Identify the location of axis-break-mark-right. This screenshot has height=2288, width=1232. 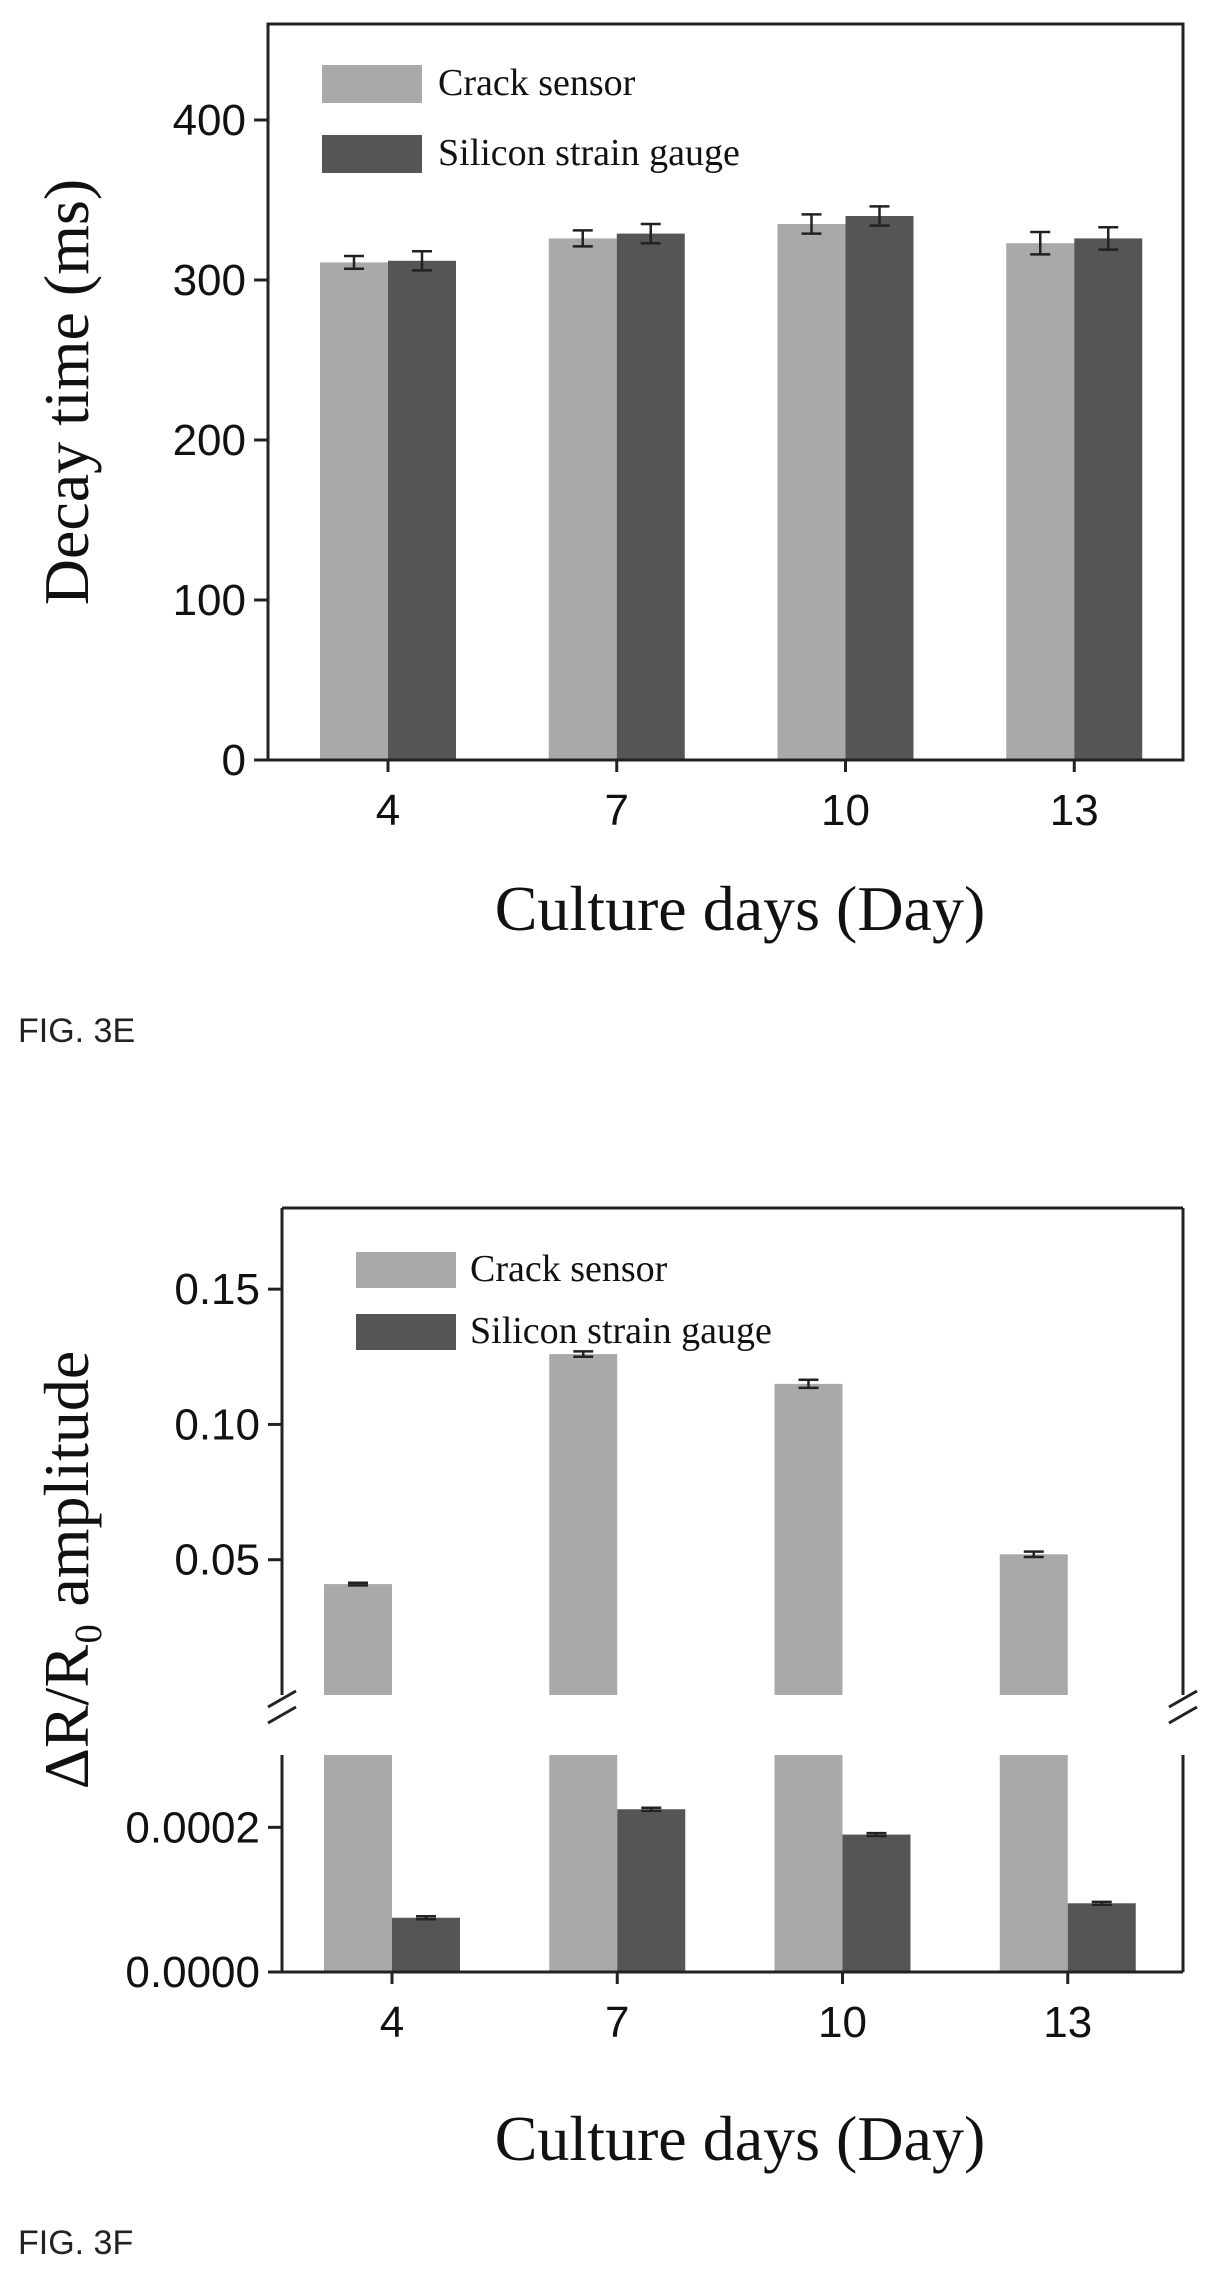
(1183, 1707).